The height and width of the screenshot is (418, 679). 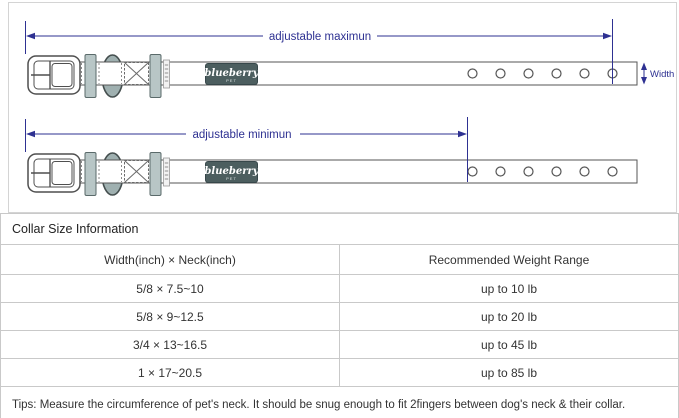 I want to click on table-row: 5/8 × 7.5~10 up to 10 lb, so click(x=339, y=288).